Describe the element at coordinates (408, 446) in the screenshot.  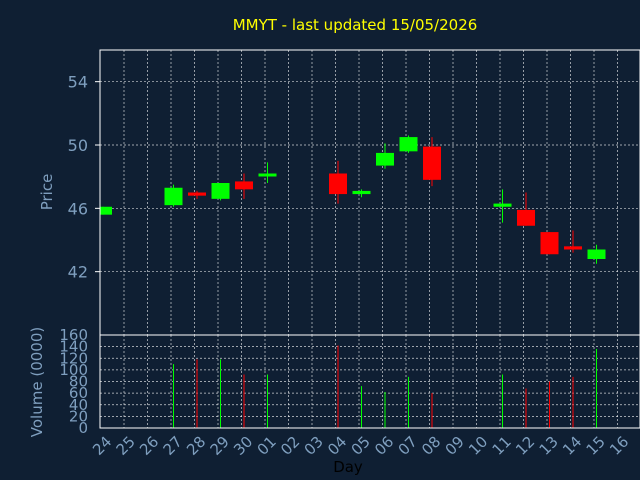
I see `x-tick-label: 07` at that location.